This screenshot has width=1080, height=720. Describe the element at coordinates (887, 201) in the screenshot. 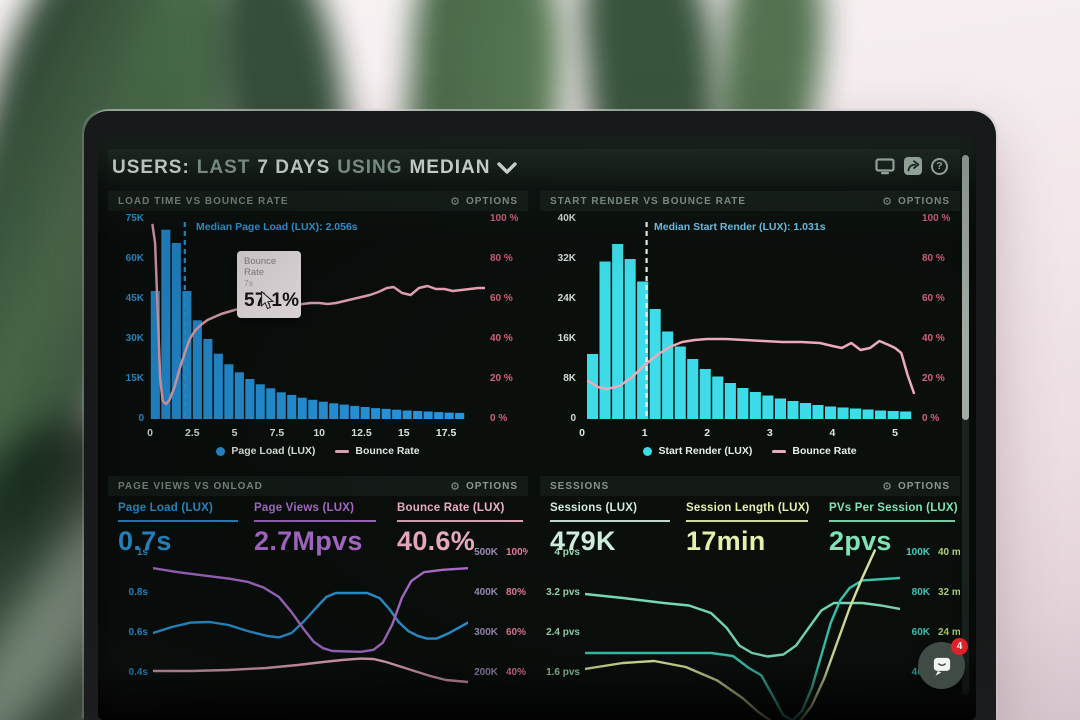

I see `gear-icon: ⚙` at that location.